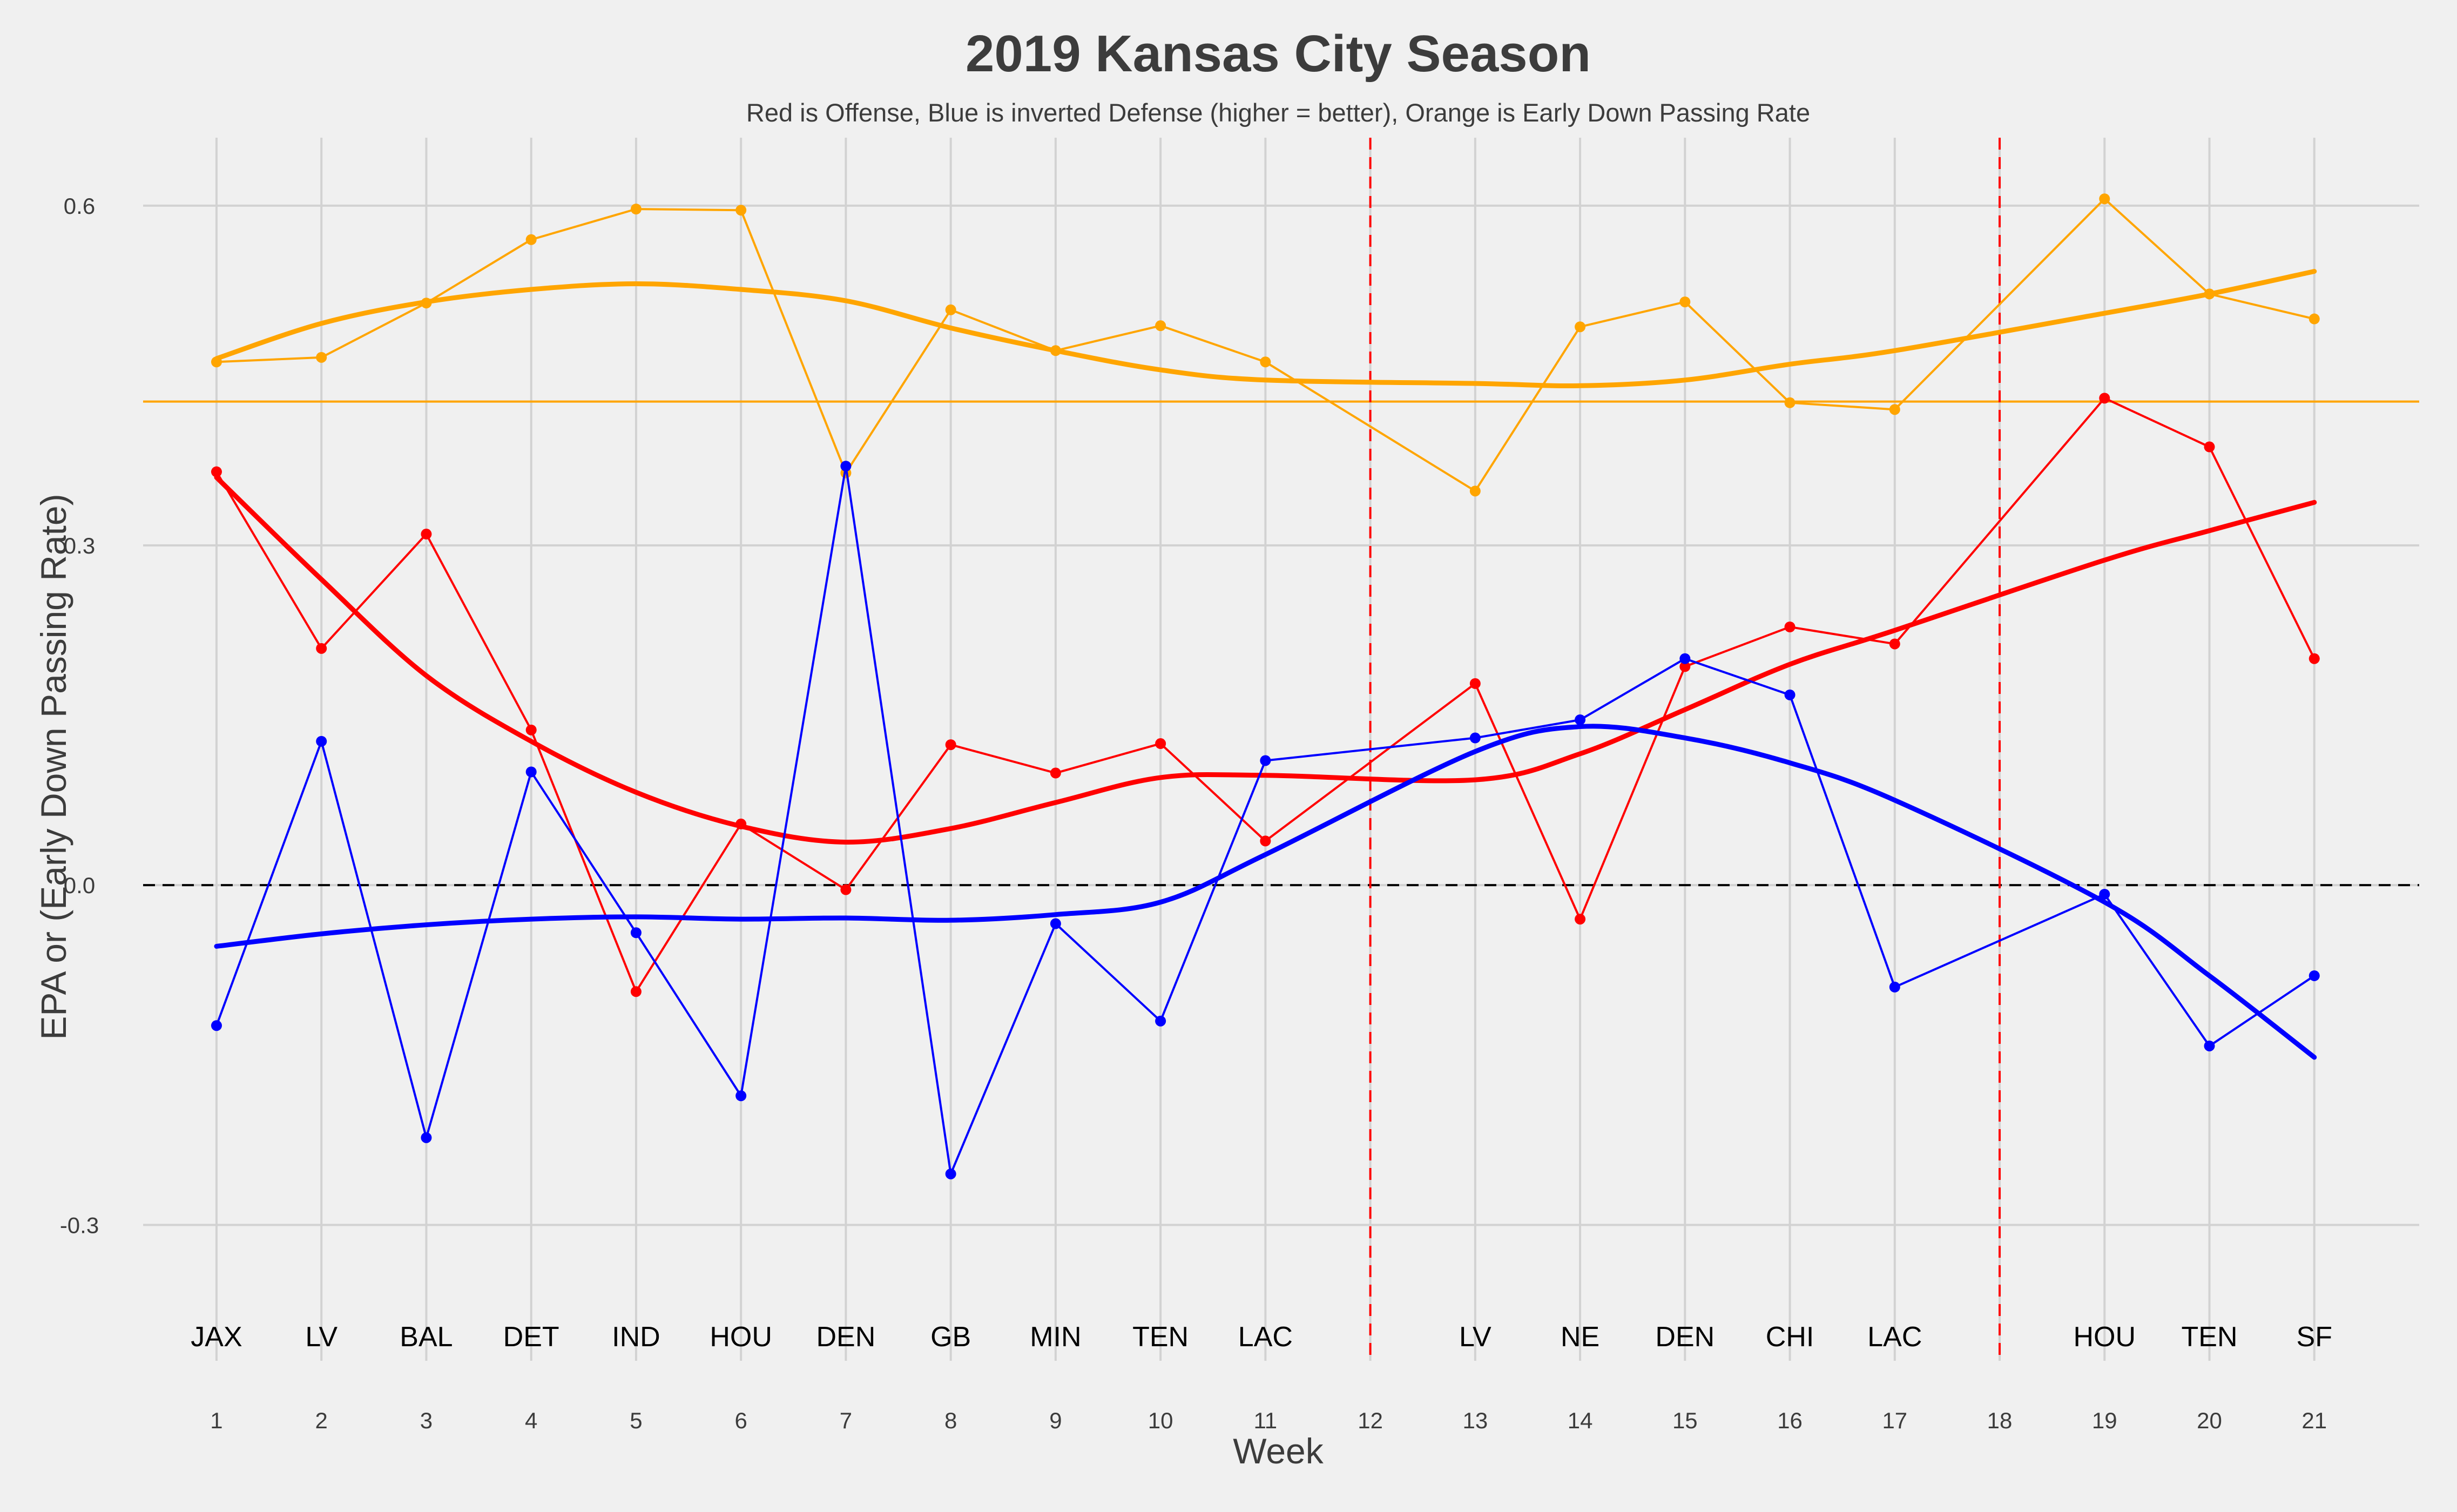  I want to click on x-tick-label: 5, so click(636, 1421).